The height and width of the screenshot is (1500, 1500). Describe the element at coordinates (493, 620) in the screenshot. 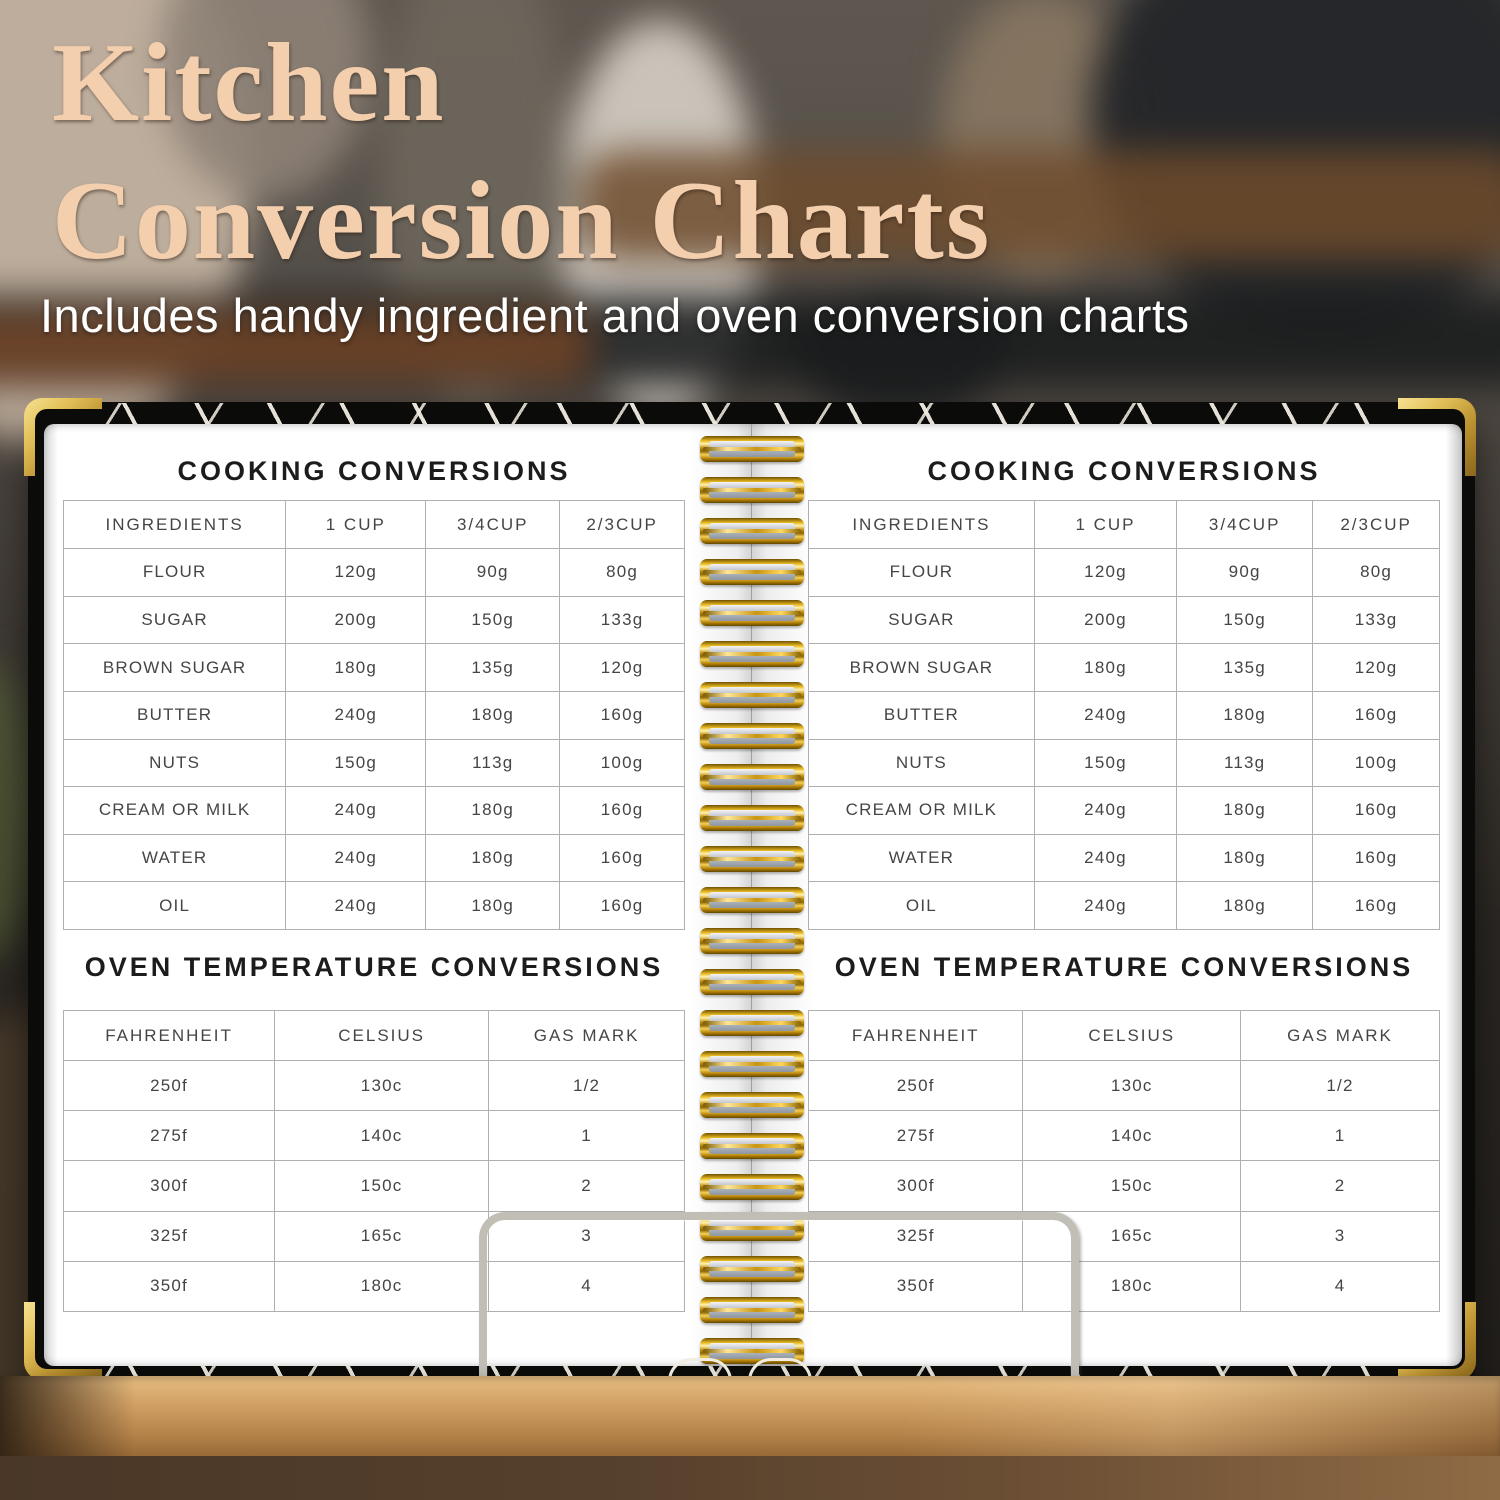

I see `table-cell: 150g` at that location.